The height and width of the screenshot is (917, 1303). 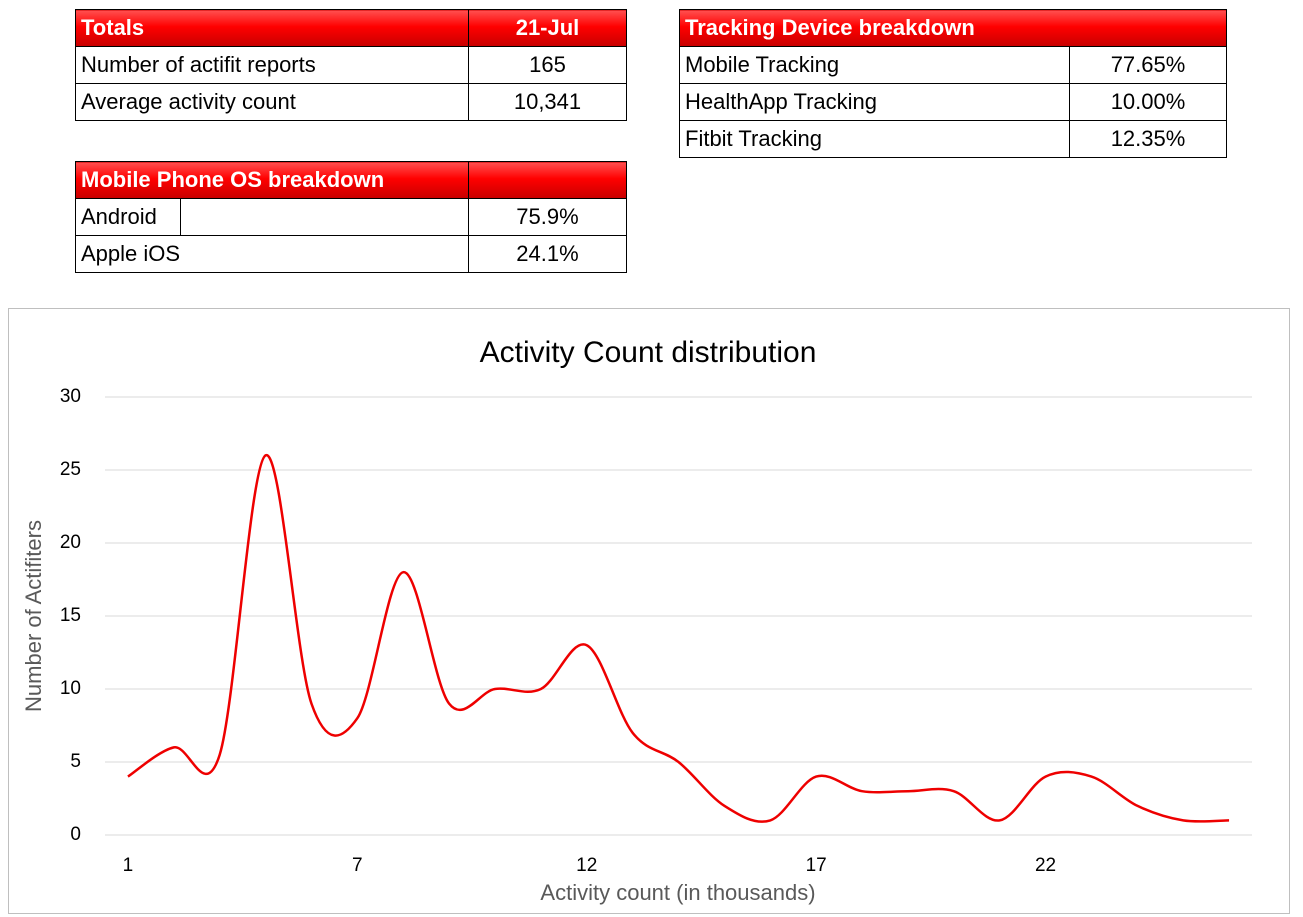 I want to click on header-cell: Mobile Phone OS breakdown, so click(x=272, y=180).